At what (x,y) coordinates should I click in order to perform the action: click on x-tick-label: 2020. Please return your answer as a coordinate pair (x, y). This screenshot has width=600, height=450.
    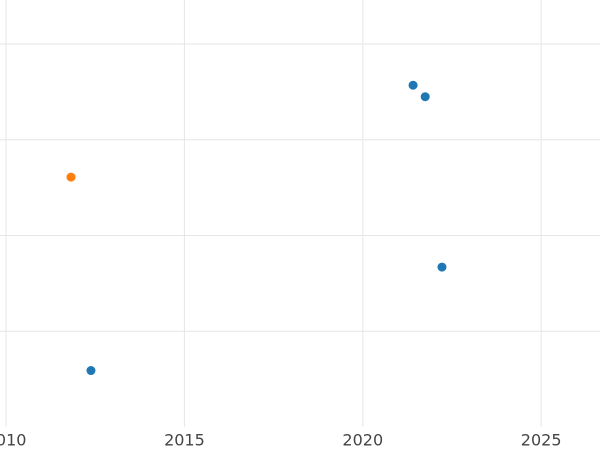
    Looking at the image, I should click on (362, 440).